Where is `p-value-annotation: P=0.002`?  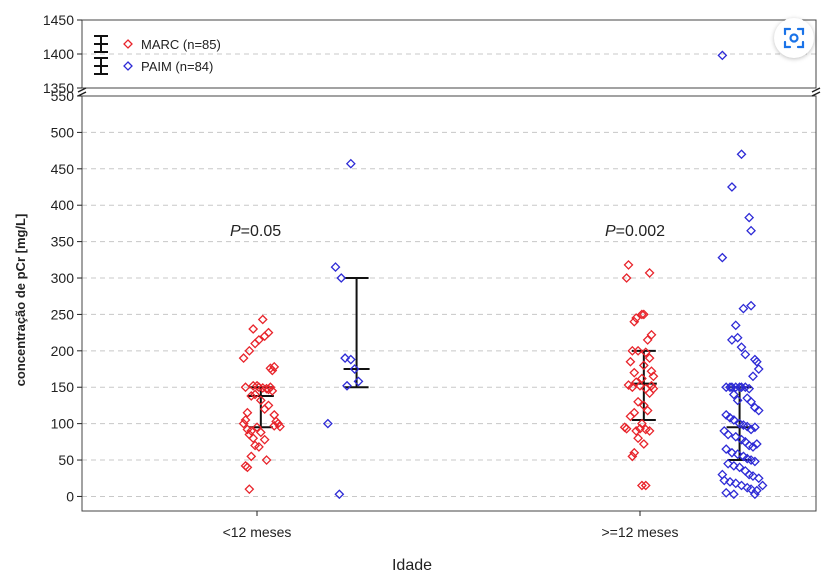
p-value-annotation: P=0.002 is located at coordinates (635, 231).